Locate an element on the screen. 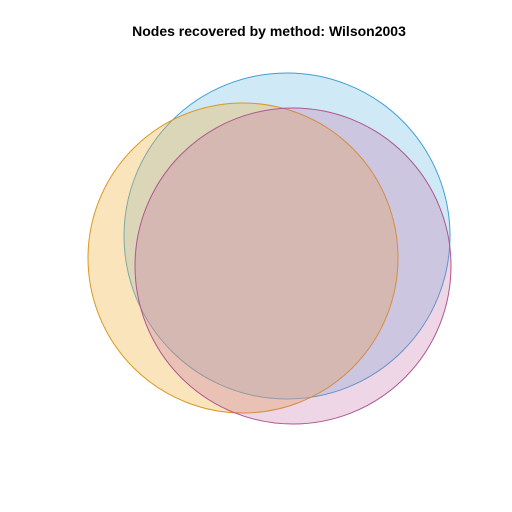 The image size is (512, 512). plot-title: Nodes recovered by method: Wilson2003 is located at coordinates (269, 31).